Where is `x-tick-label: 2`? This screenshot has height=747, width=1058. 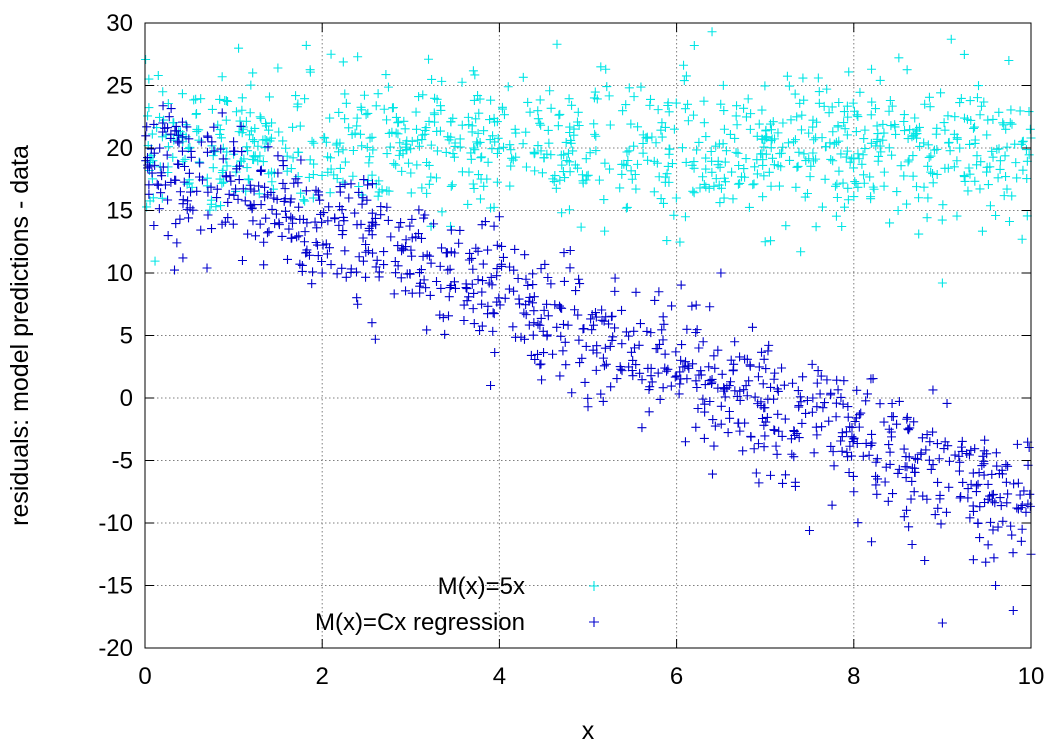
x-tick-label: 2 is located at coordinates (322, 676).